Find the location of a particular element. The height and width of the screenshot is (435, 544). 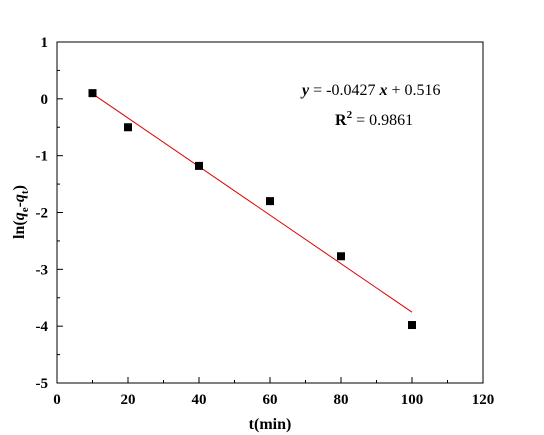

x-tick-label: 0 is located at coordinates (57, 400).